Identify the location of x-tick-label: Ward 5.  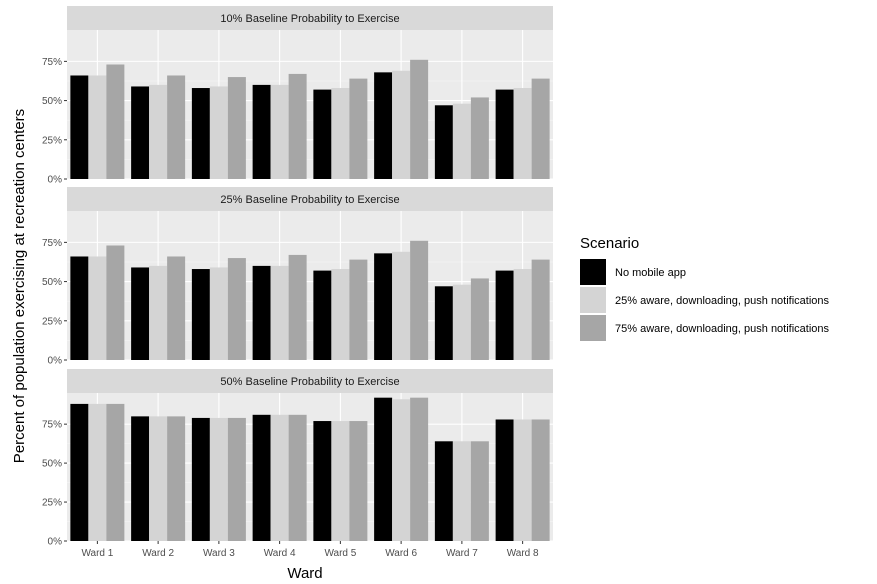
(340, 553).